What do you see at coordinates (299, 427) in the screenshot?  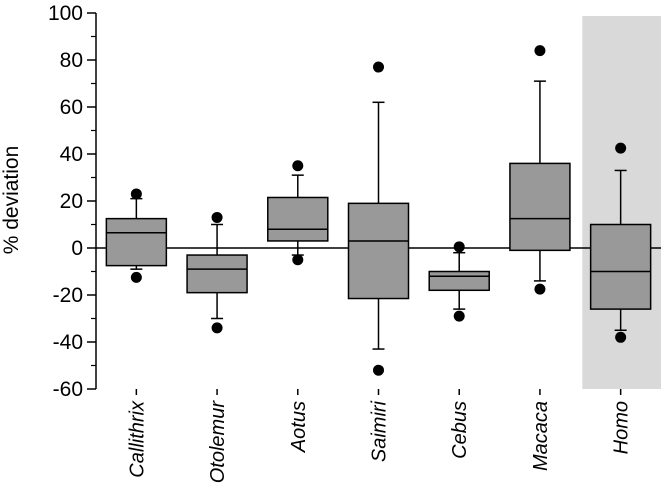 I see `category-label: Aotus` at bounding box center [299, 427].